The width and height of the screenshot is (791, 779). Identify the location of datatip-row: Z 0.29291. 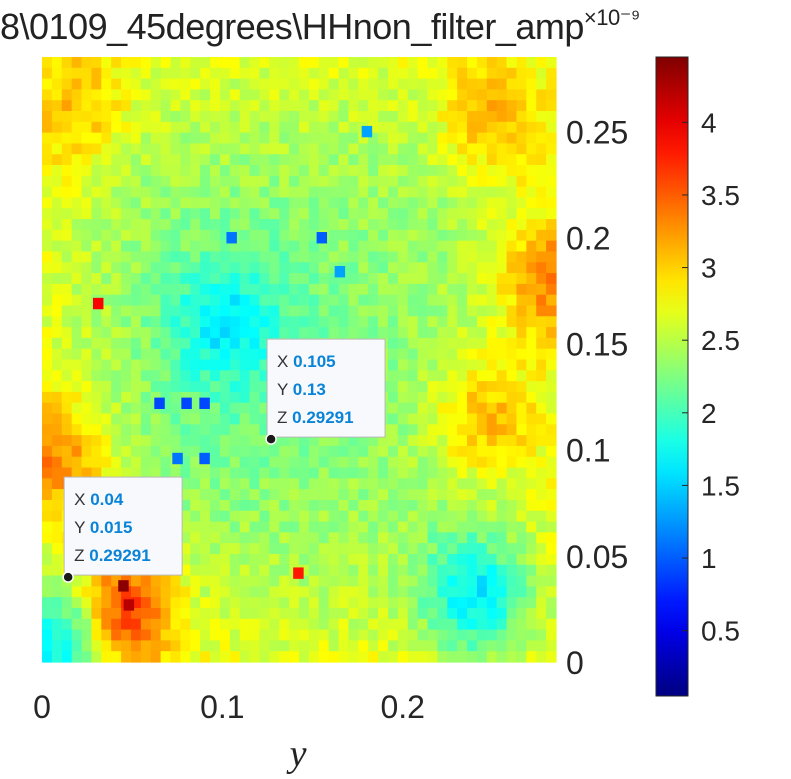
(315, 417).